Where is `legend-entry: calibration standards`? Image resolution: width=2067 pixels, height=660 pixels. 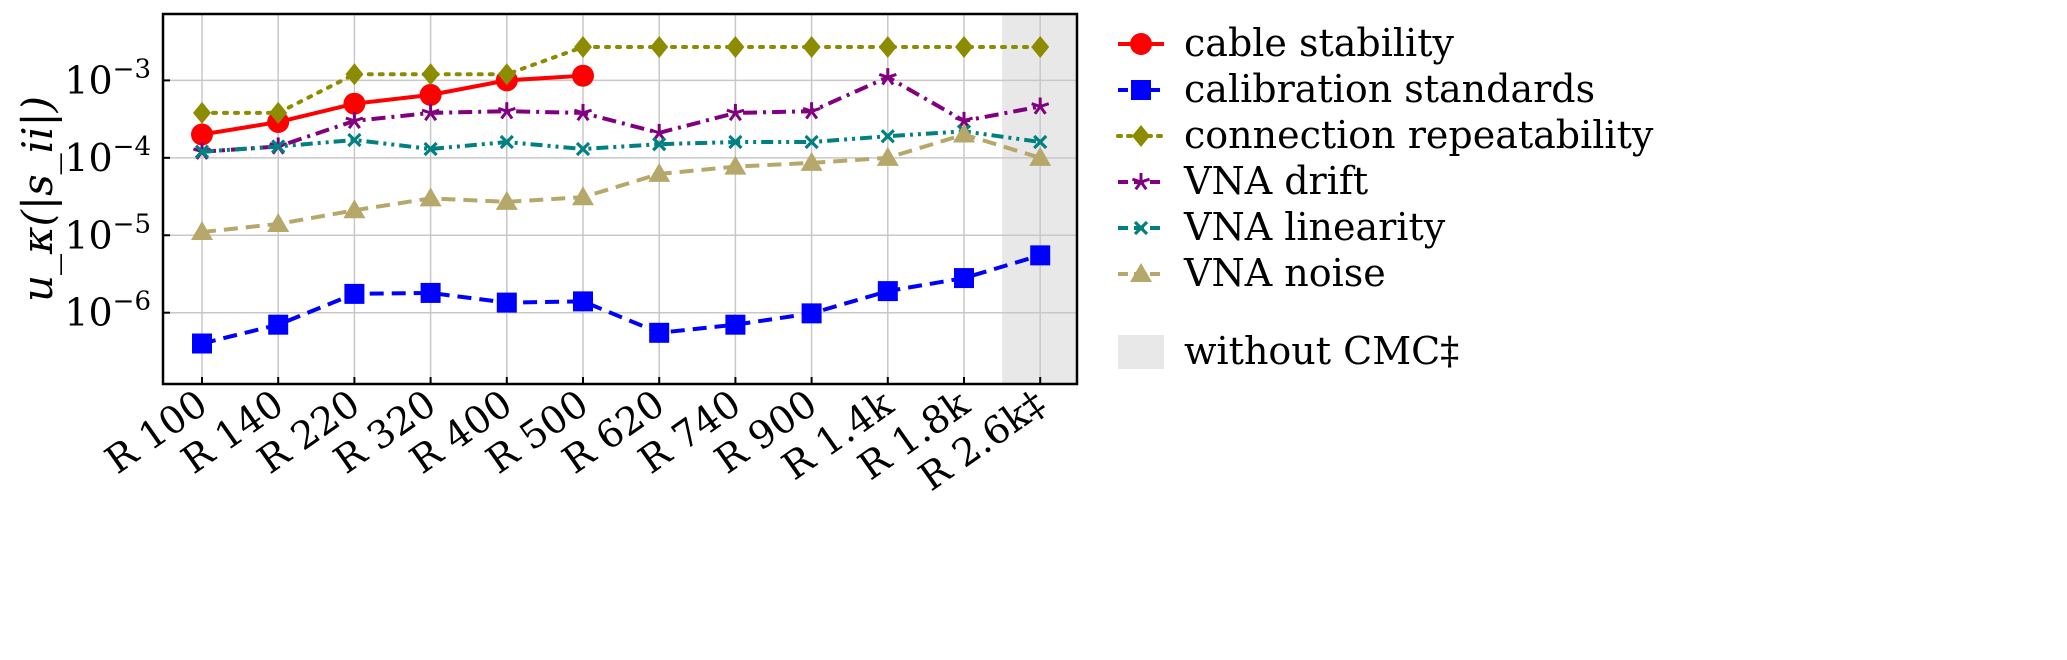 legend-entry: calibration standards is located at coordinates (1356, 89).